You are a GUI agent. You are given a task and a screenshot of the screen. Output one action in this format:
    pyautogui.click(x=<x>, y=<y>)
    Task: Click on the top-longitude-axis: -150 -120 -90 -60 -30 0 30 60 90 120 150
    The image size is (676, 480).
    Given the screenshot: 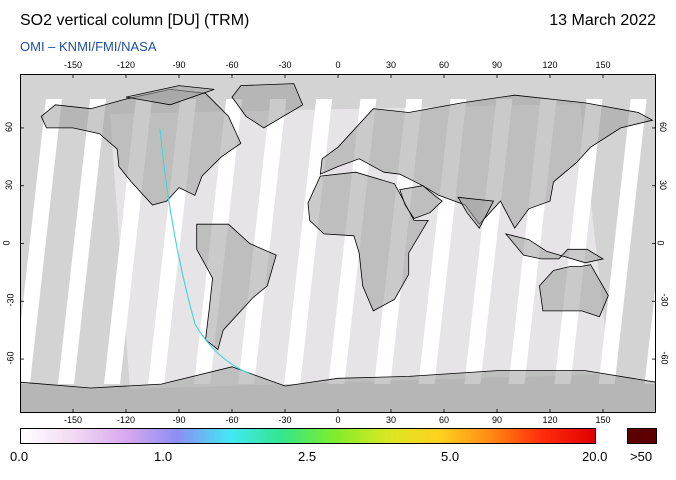 What is the action you would take?
    pyautogui.click(x=338, y=66)
    